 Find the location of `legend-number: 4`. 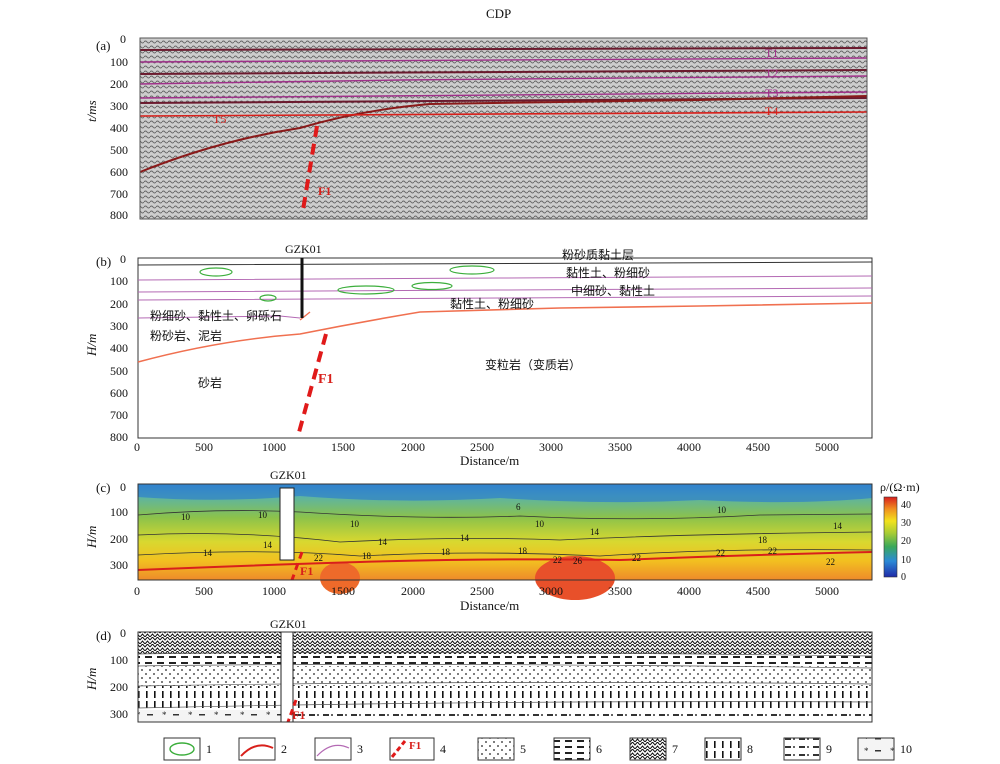

legend-number: 4 is located at coordinates (443, 749).